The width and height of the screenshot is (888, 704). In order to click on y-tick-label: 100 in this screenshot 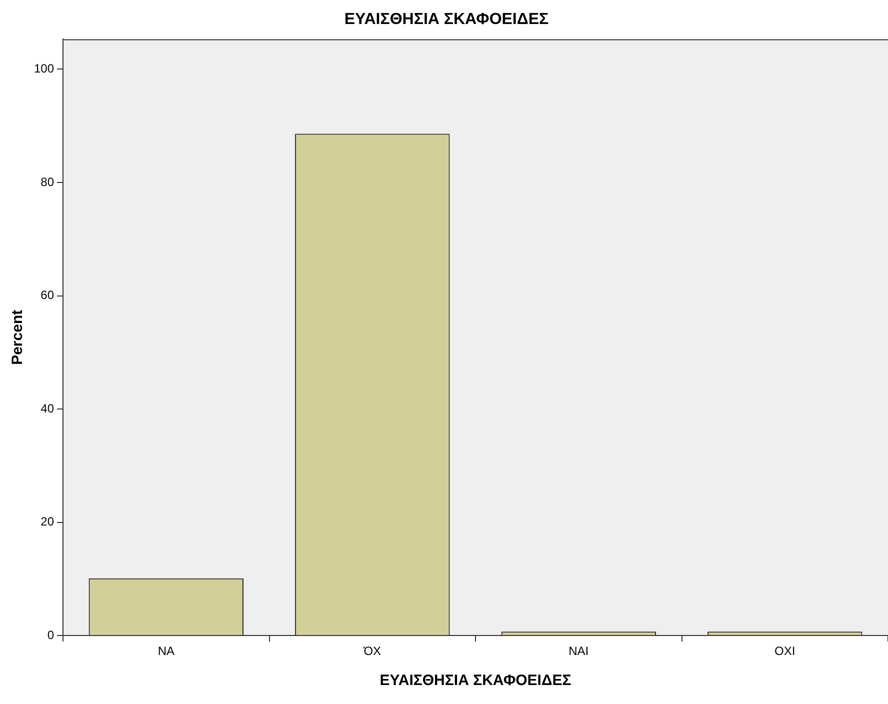, I will do `click(44, 69)`.